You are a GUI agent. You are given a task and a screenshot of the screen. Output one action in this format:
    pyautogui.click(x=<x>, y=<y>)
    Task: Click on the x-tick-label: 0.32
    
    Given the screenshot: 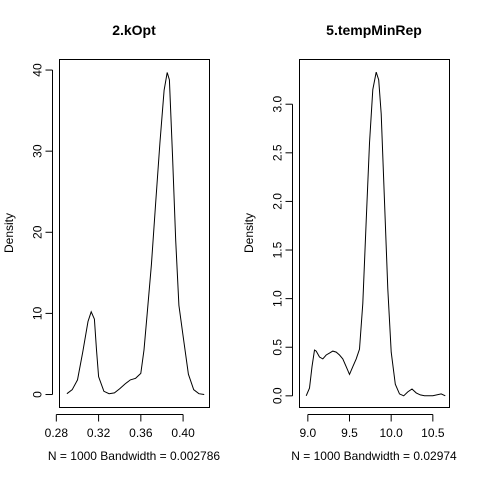 What is the action you would take?
    pyautogui.click(x=99, y=433)
    